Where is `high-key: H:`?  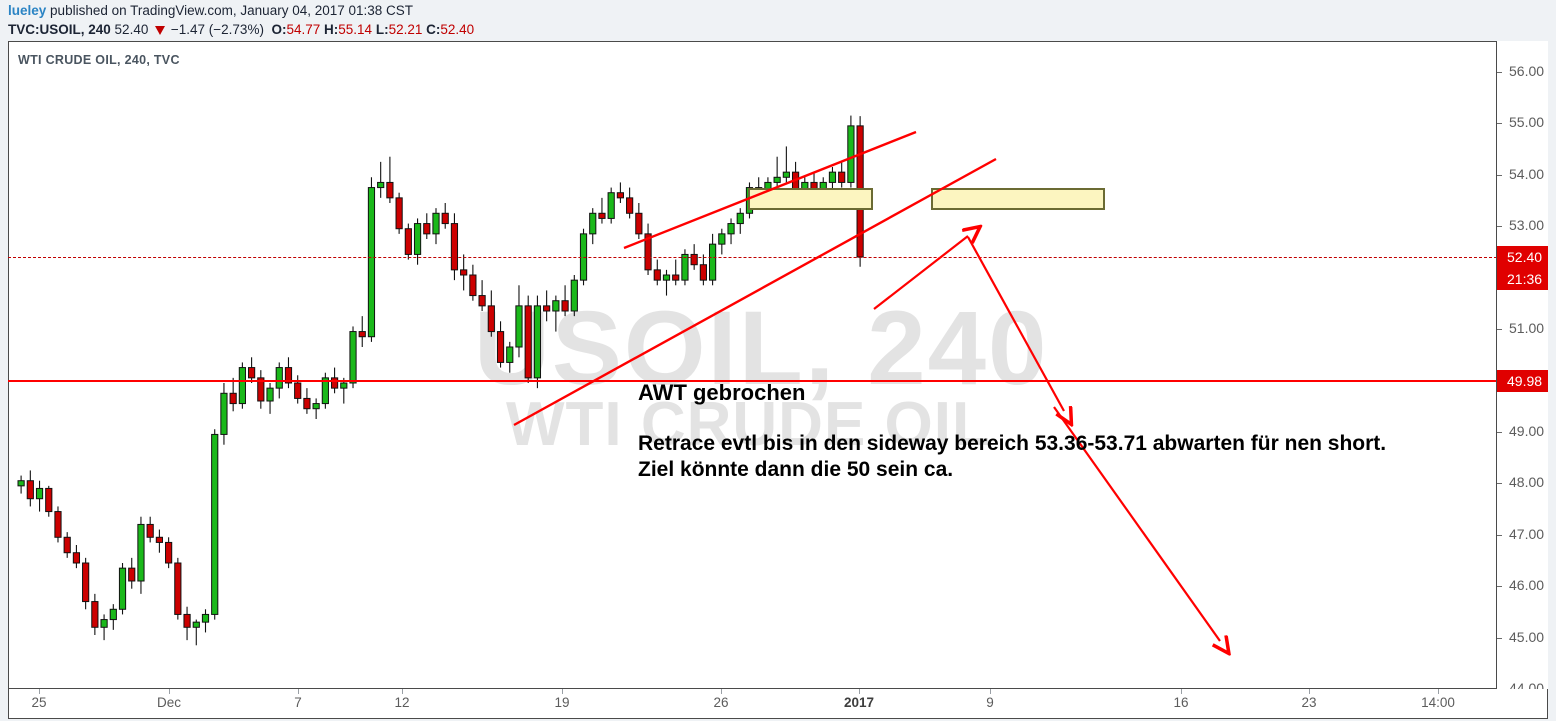 high-key: H: is located at coordinates (331, 29).